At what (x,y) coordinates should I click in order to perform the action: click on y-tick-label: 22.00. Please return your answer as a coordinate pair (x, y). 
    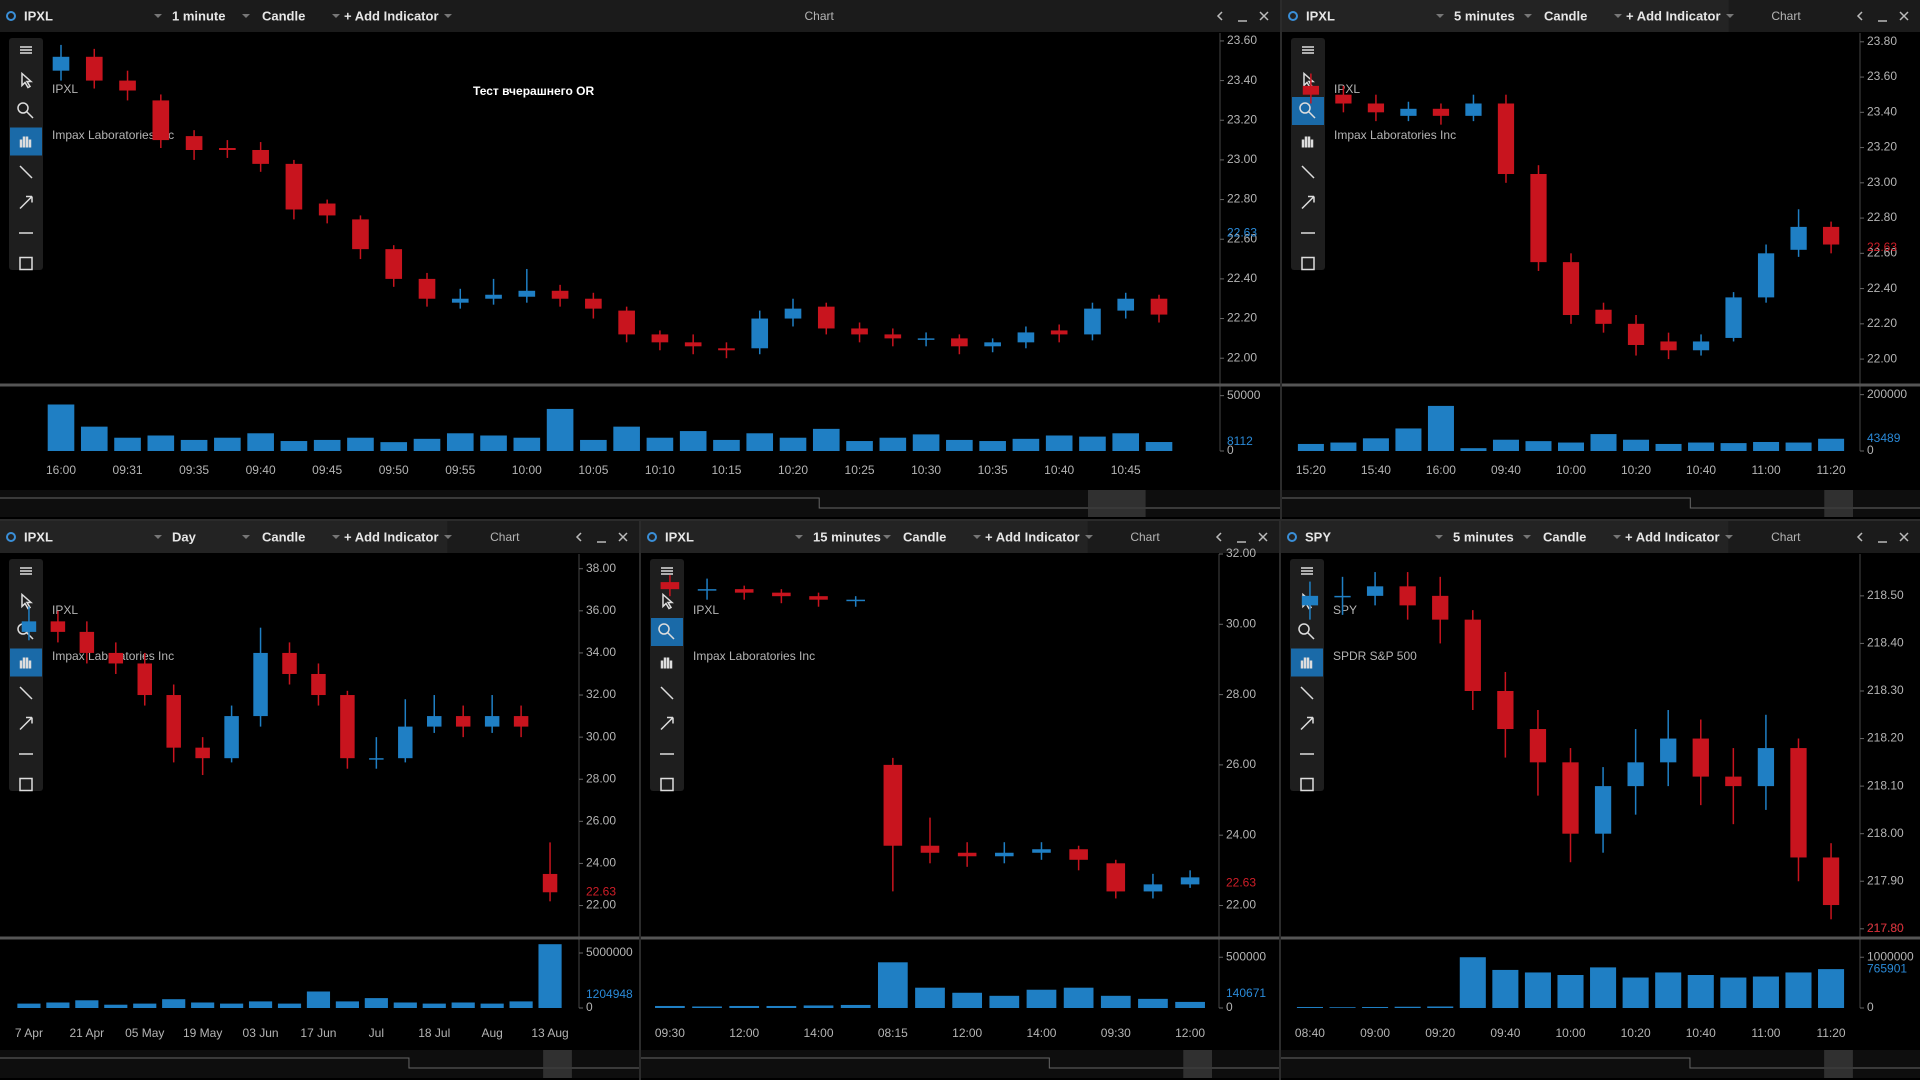
    Looking at the image, I should click on (601, 905).